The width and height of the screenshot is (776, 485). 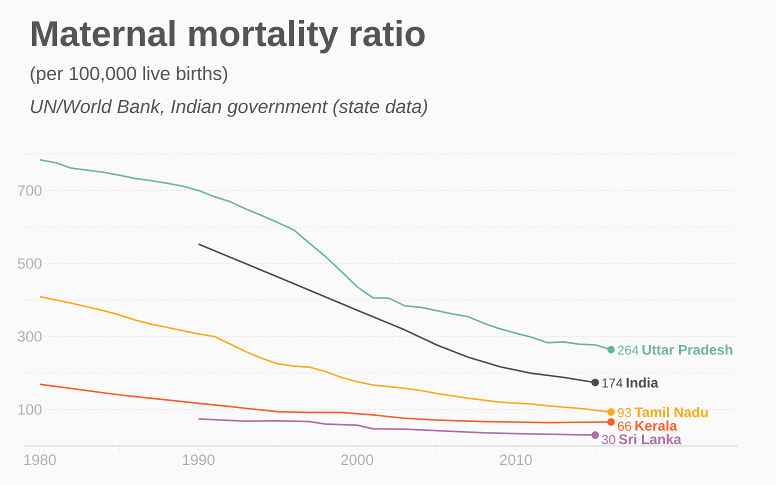 I want to click on chart-subtitle: (per 100,000 live births), so click(x=129, y=75).